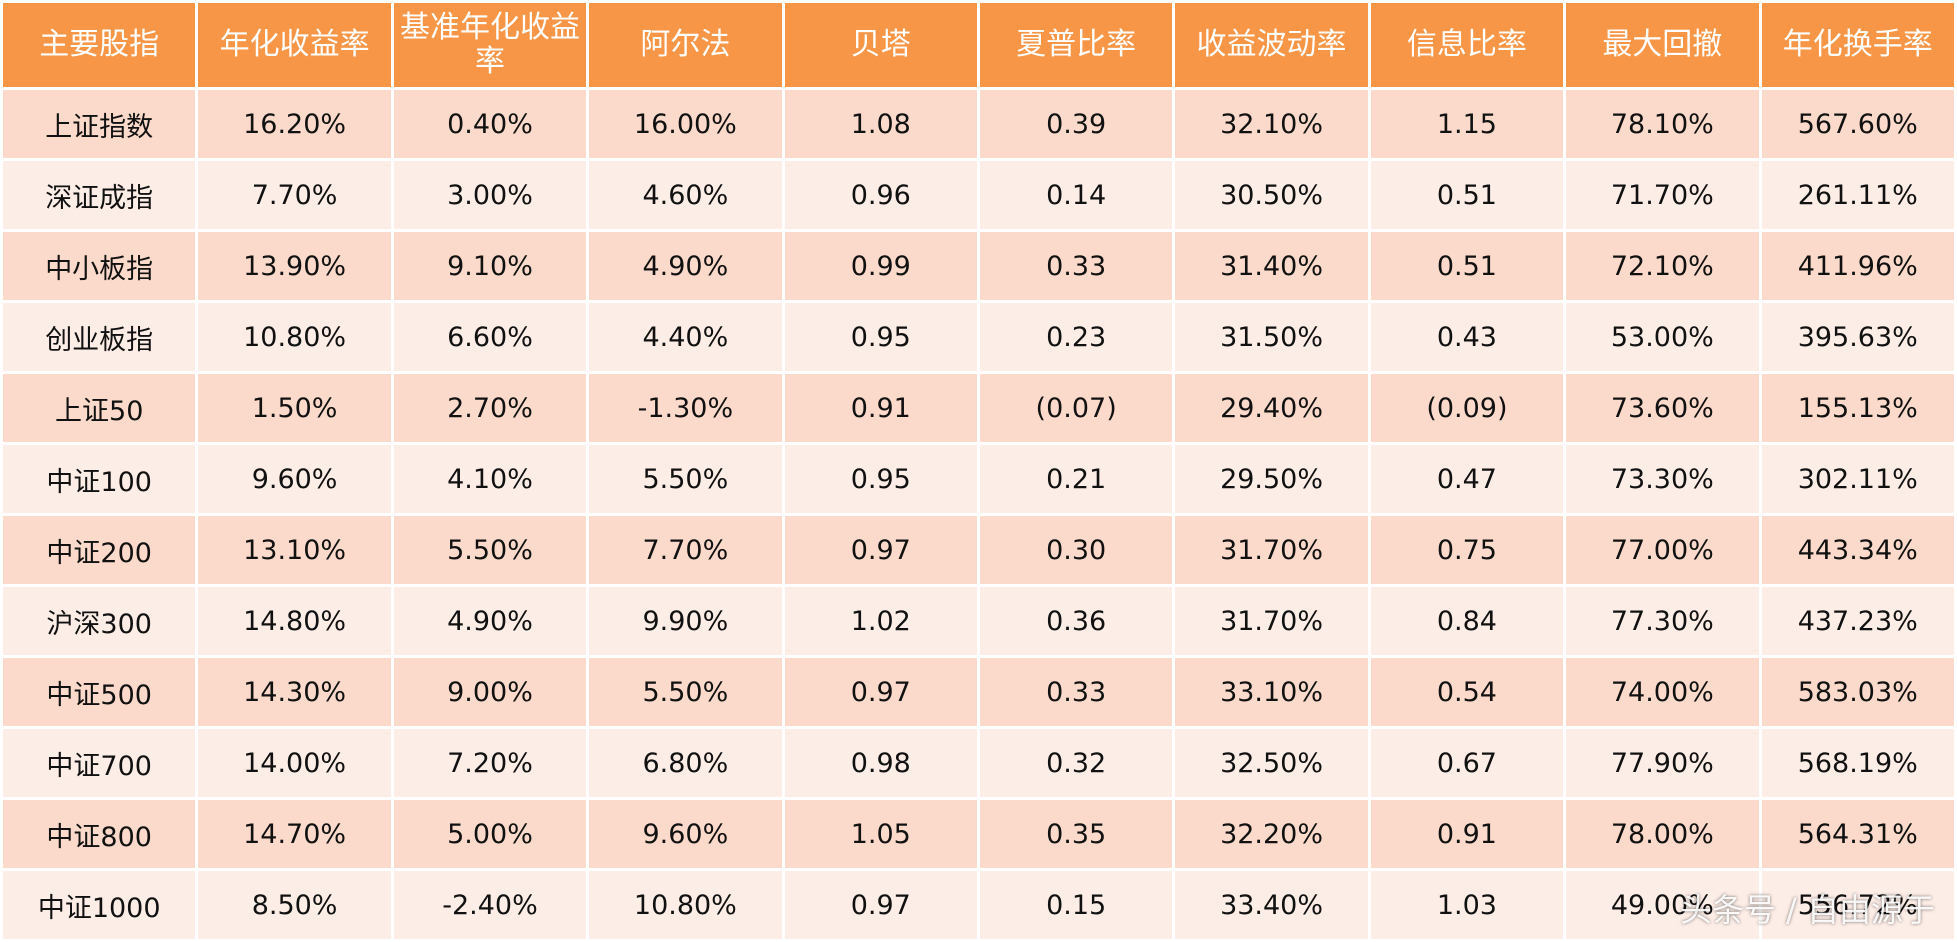 The width and height of the screenshot is (1957, 942). Describe the element at coordinates (880, 834) in the screenshot. I see `table-cell: 1.05` at that location.